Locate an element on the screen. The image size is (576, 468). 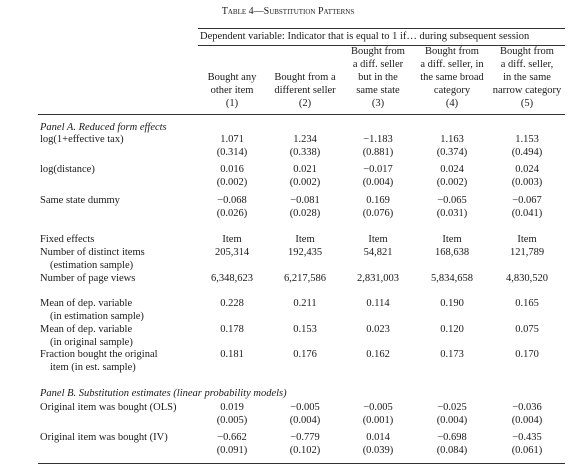
column-header: a diff. seller, is located at coordinates (527, 64).